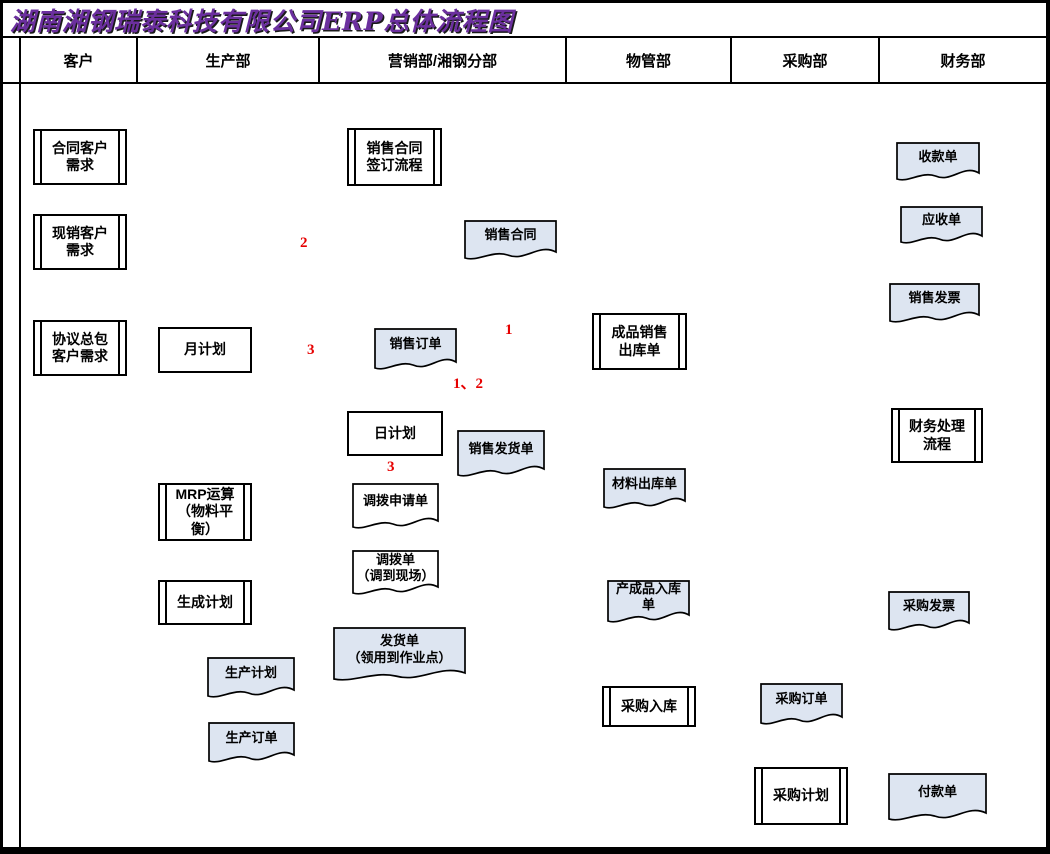 This screenshot has width=1050, height=854. What do you see at coordinates (395, 567) in the screenshot?
I see `node-label: 调拨单 （调到现场）` at bounding box center [395, 567].